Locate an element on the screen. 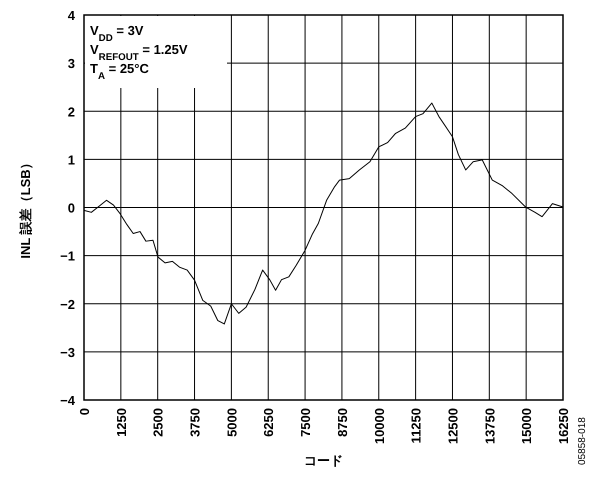 Image resolution: width=596 pixels, height=479 pixels. y-tick-label: −4 is located at coordinates (68, 400).